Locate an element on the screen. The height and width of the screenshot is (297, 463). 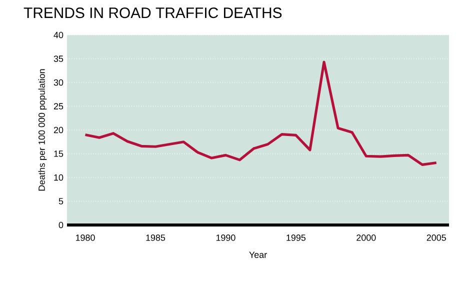
x-tick-label: 1990 is located at coordinates (226, 237).